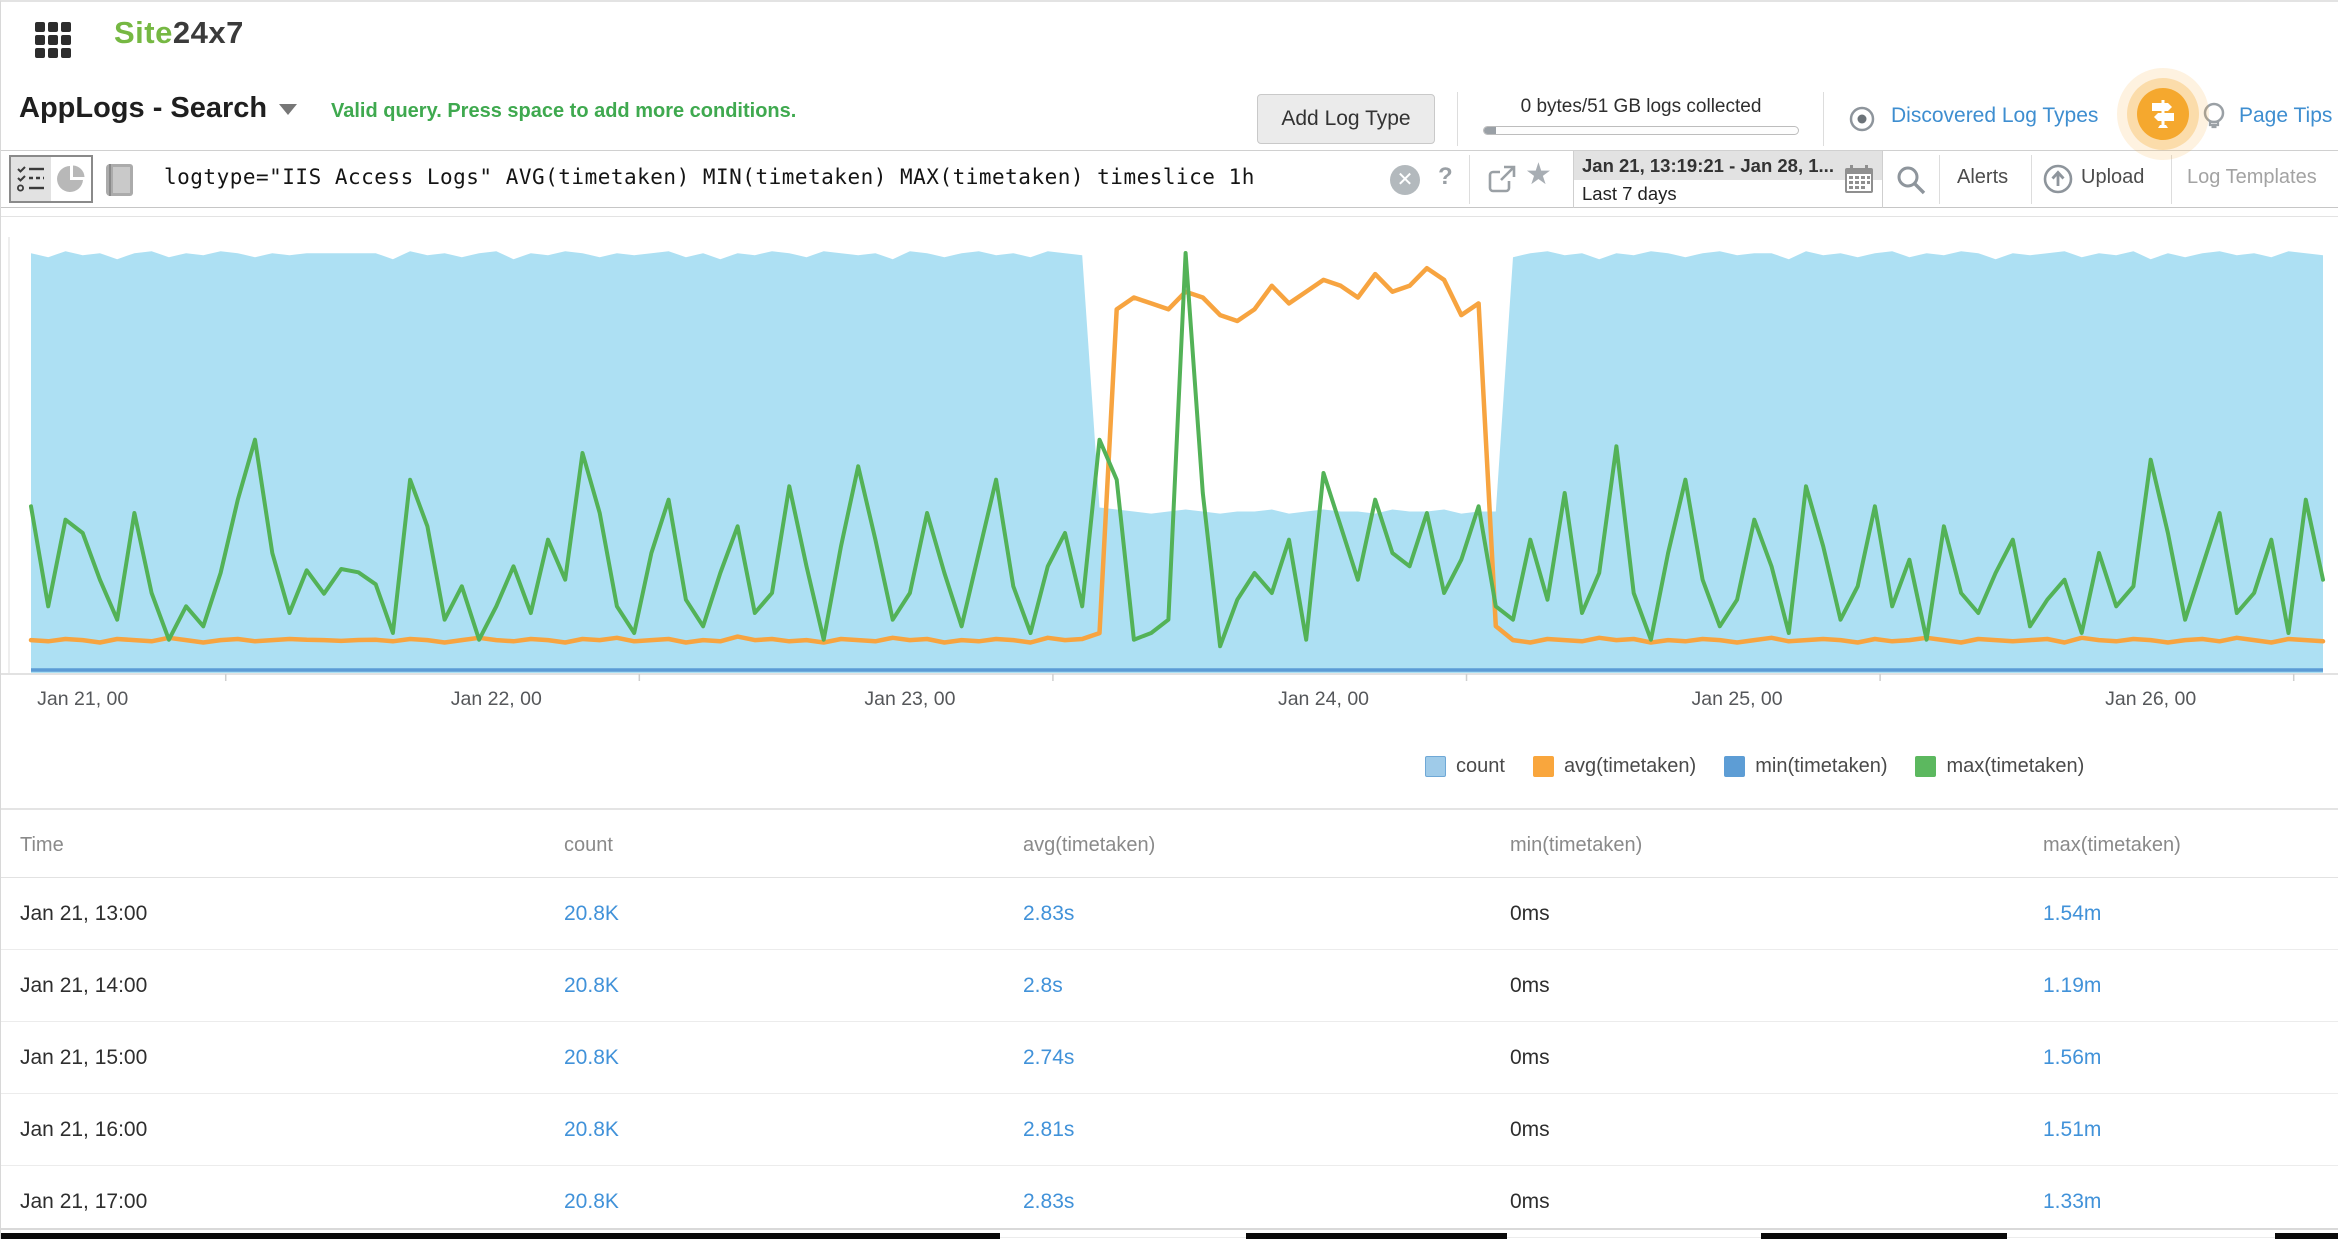 Image resolution: width=2338 pixels, height=1239 pixels. I want to click on cell-time: Jan 21, 14:00, so click(84, 985).